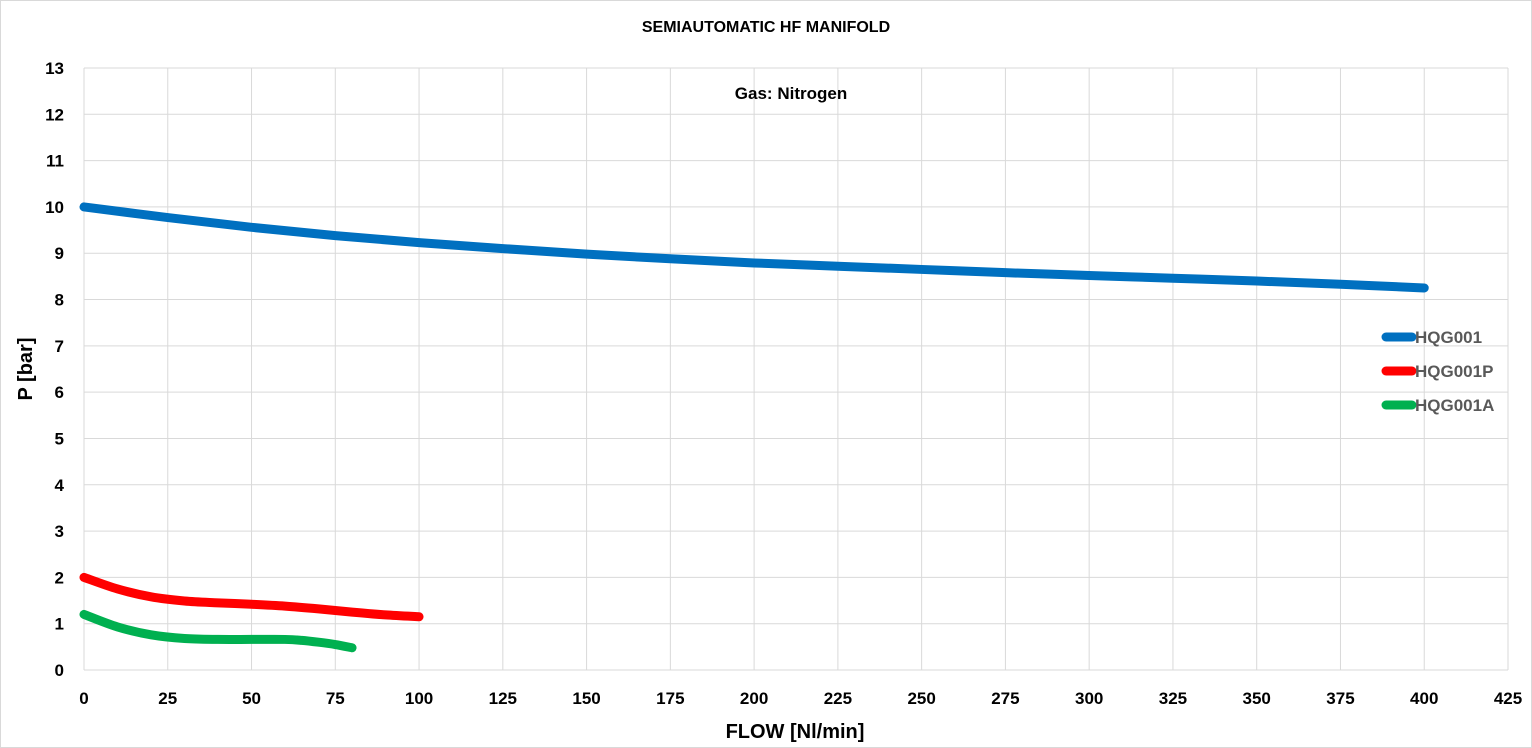 The width and height of the screenshot is (1532, 748). What do you see at coordinates (921, 698) in the screenshot?
I see `x-tick-label: 250` at bounding box center [921, 698].